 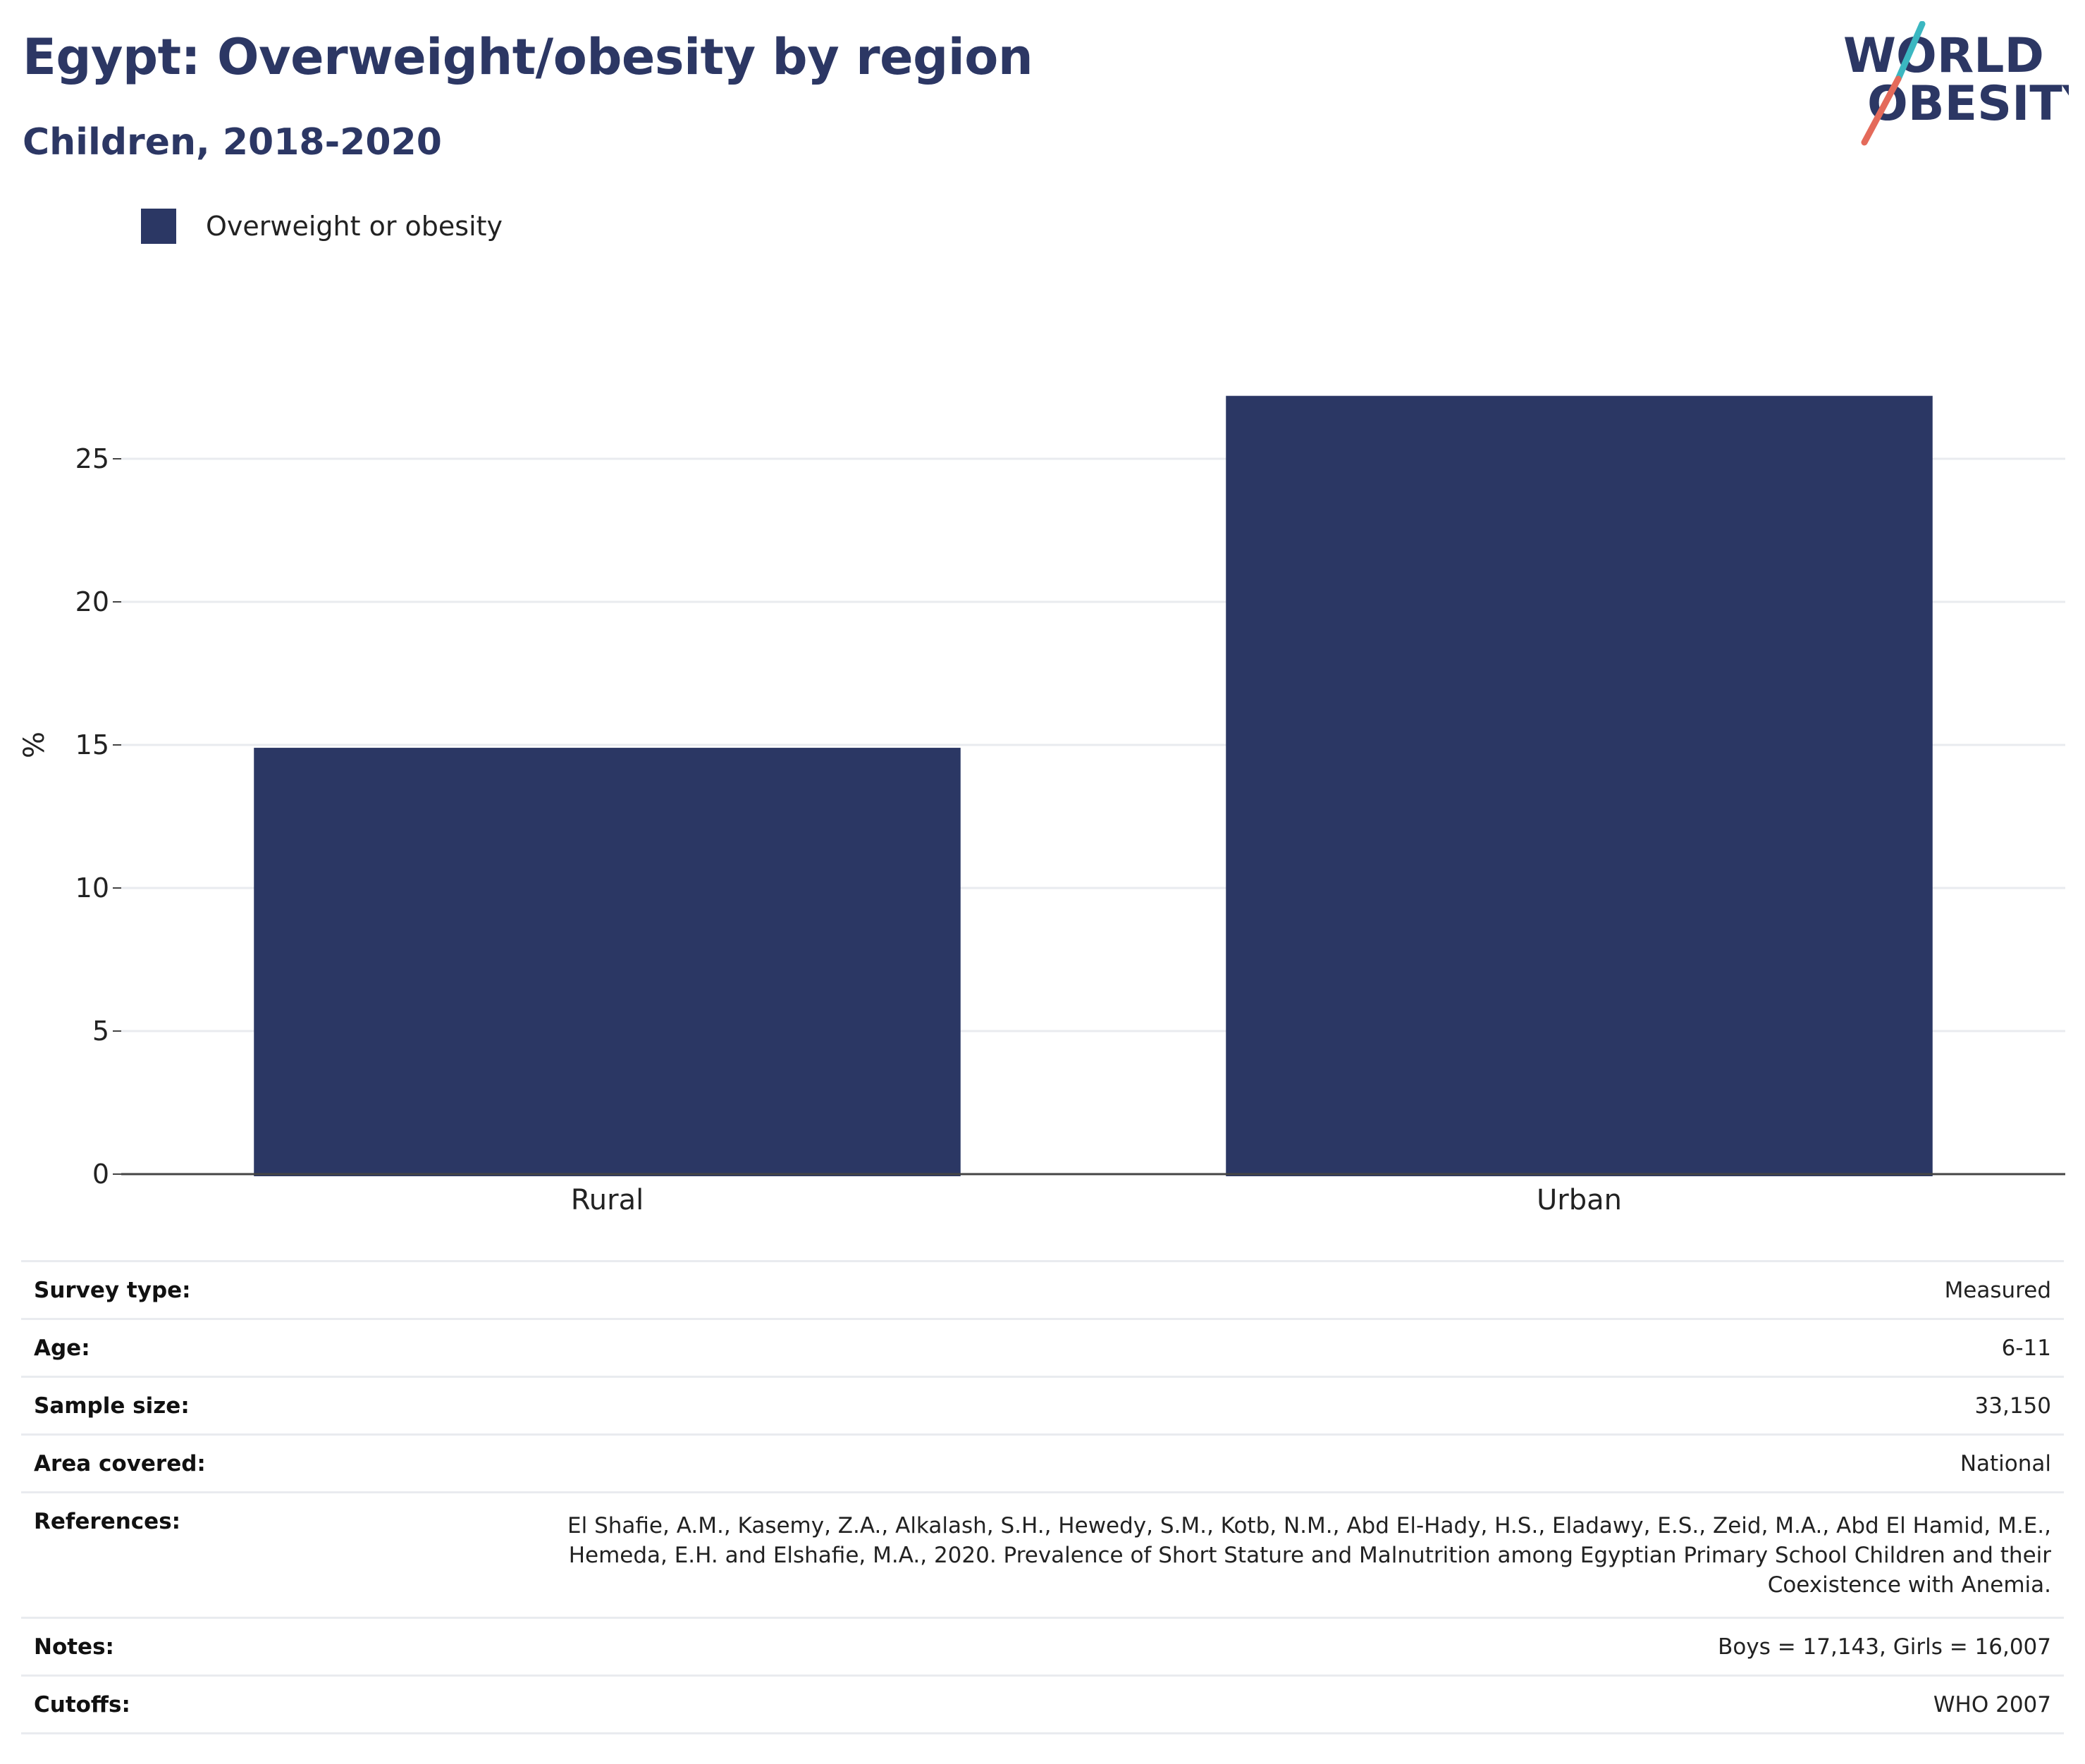 I want to click on row-value: Measured, so click(x=1997, y=1290).